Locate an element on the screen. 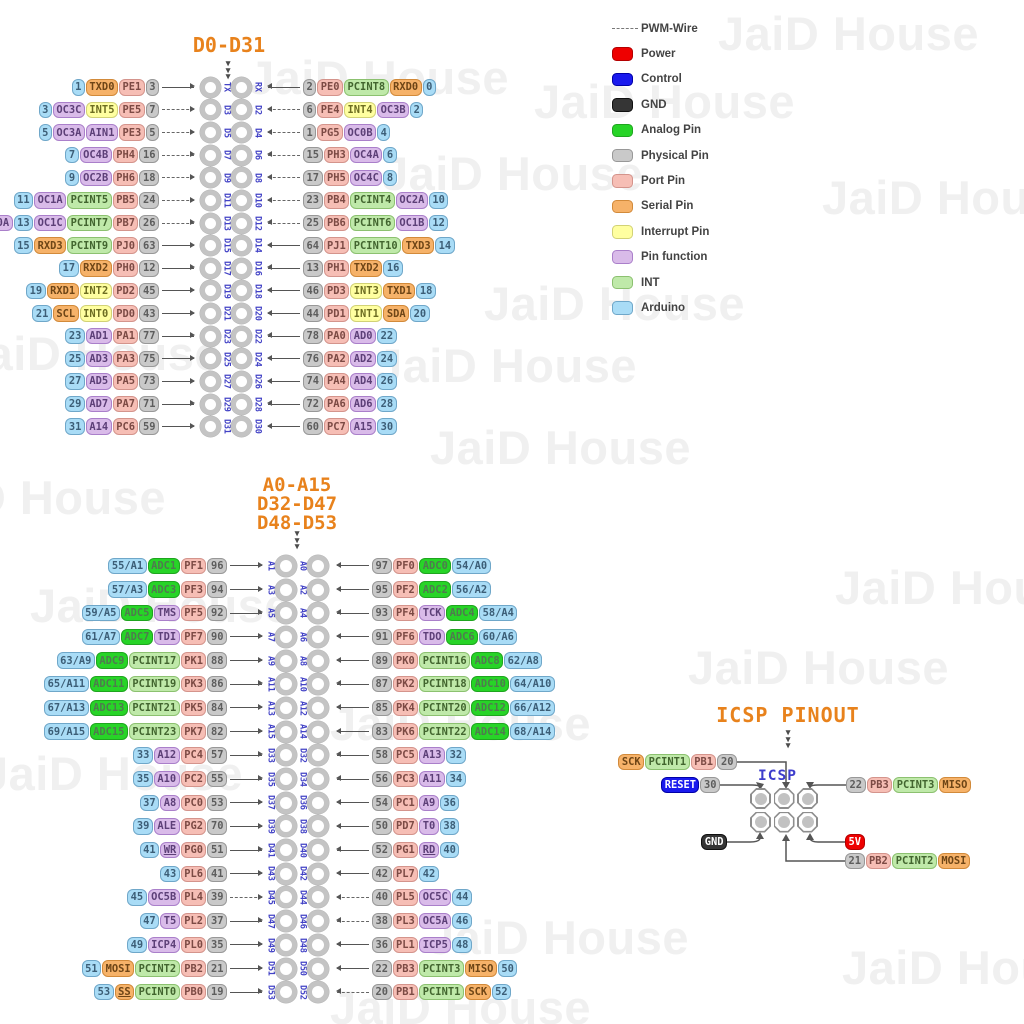  pin-pill-58-a4: 58/A4 is located at coordinates (498, 613).